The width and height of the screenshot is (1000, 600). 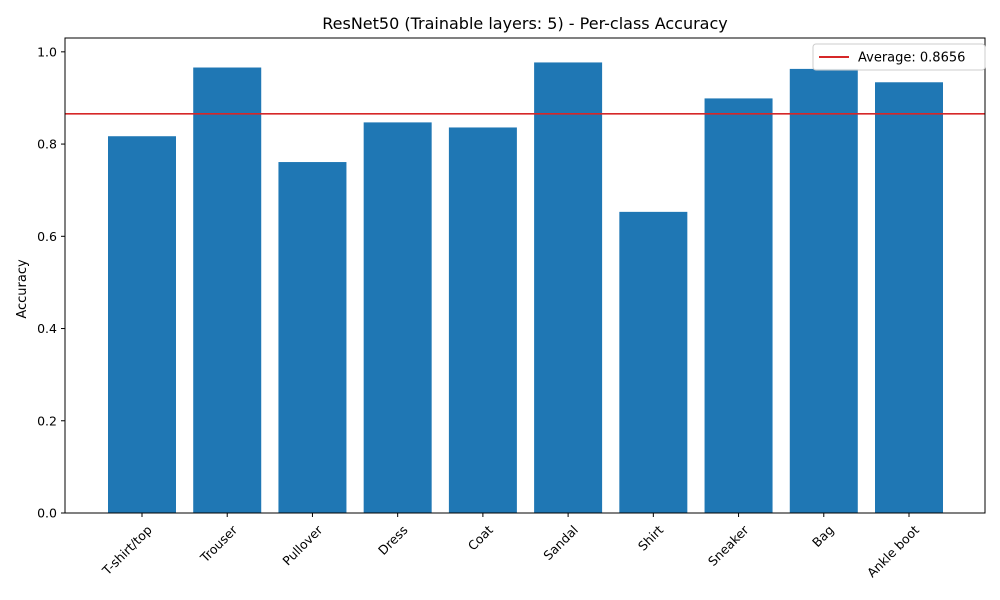 What do you see at coordinates (47, 144) in the screenshot?
I see `y-tick-label-4: 0.8` at bounding box center [47, 144].